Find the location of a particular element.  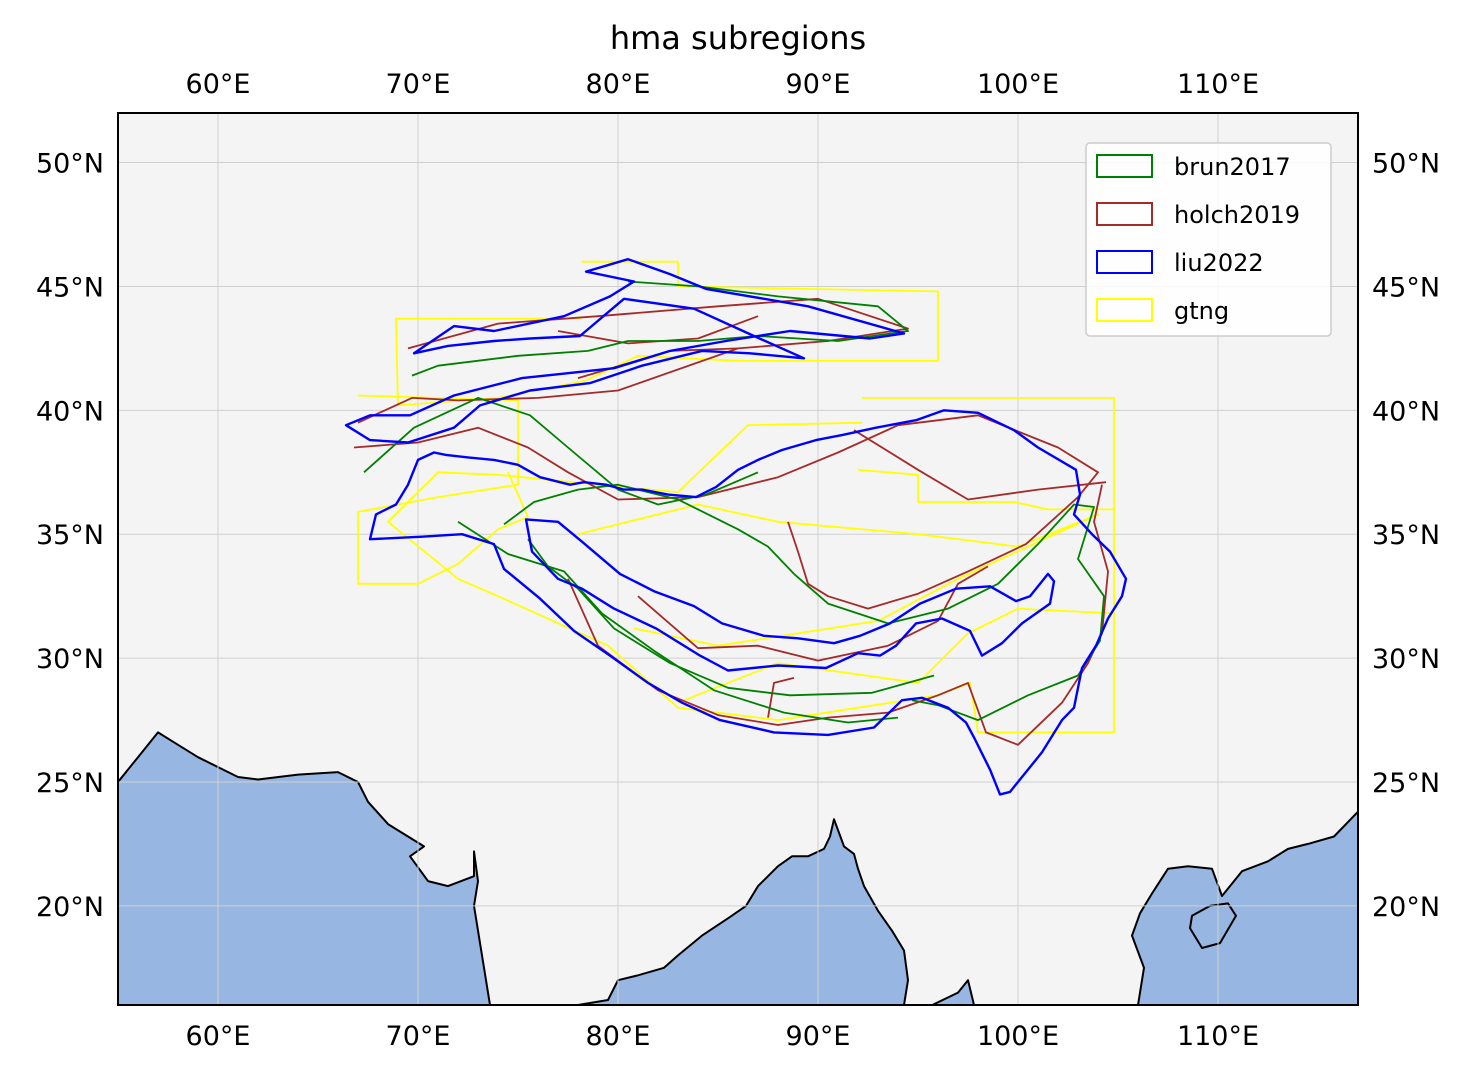

lon-tick-label-top: 100°E is located at coordinates (1018, 84).